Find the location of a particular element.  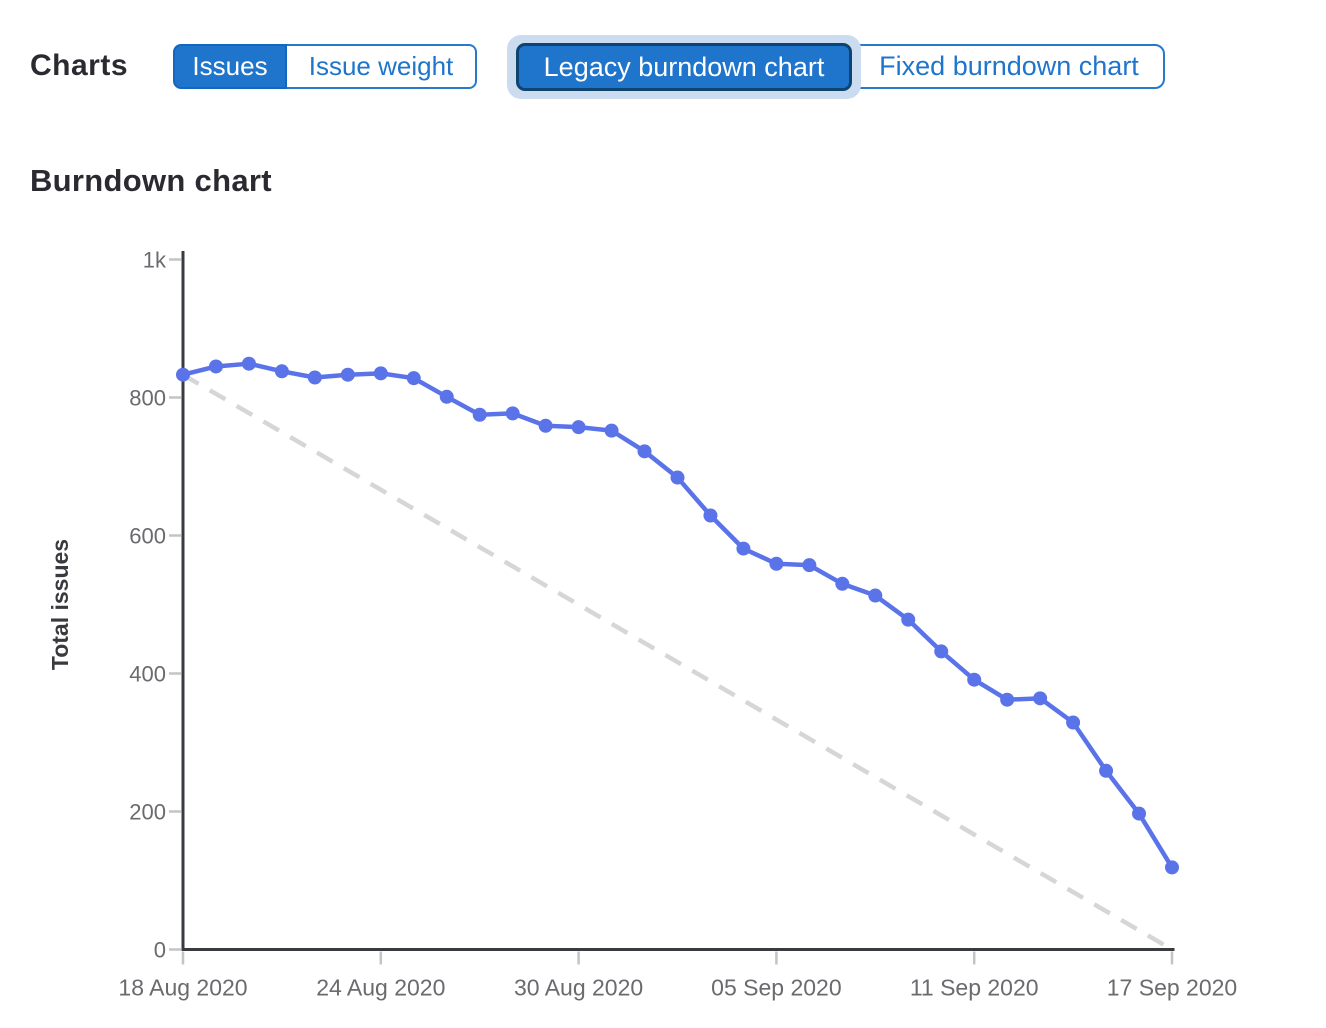

x-tick-label: 11 Sep 2020 is located at coordinates (974, 988).